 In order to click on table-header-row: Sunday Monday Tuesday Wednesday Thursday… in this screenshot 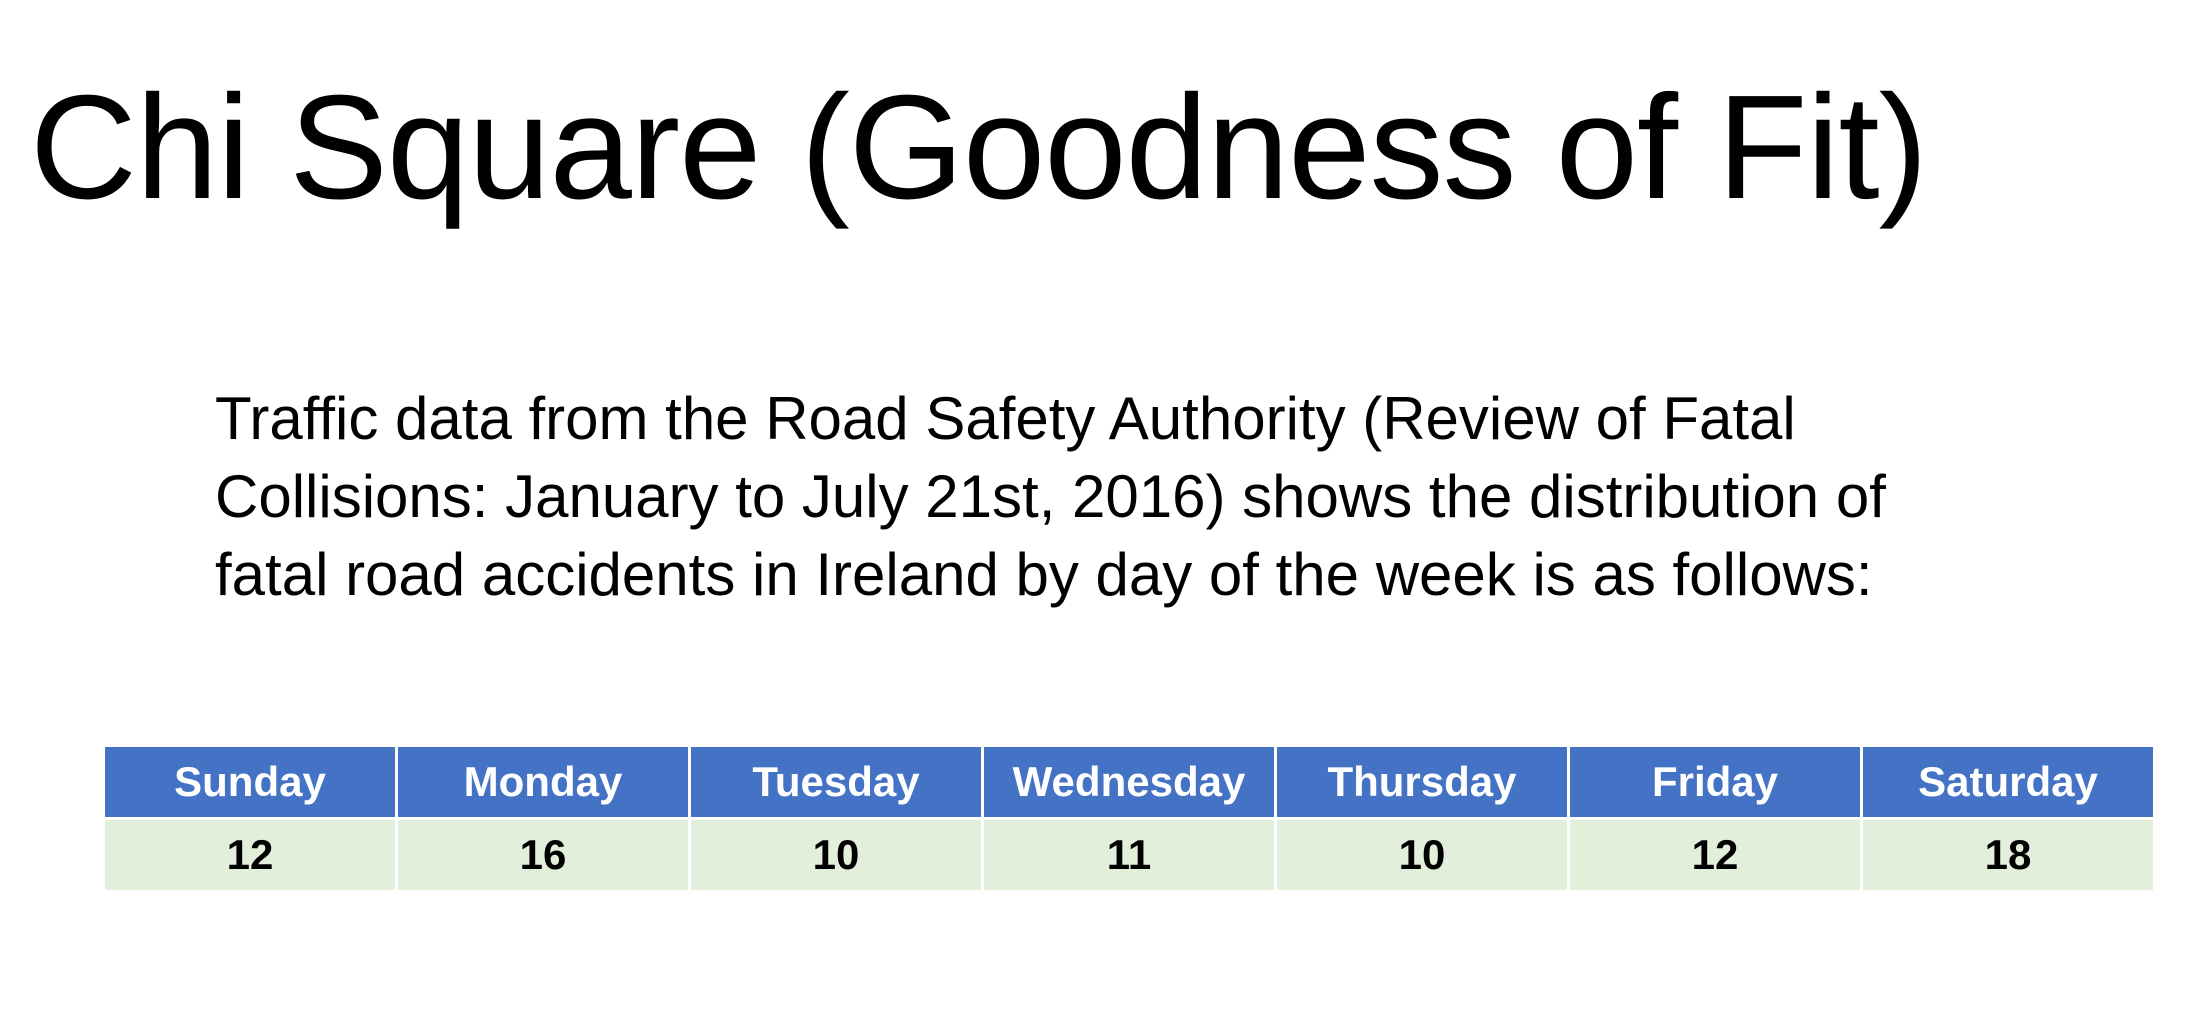, I will do `click(1129, 782)`.